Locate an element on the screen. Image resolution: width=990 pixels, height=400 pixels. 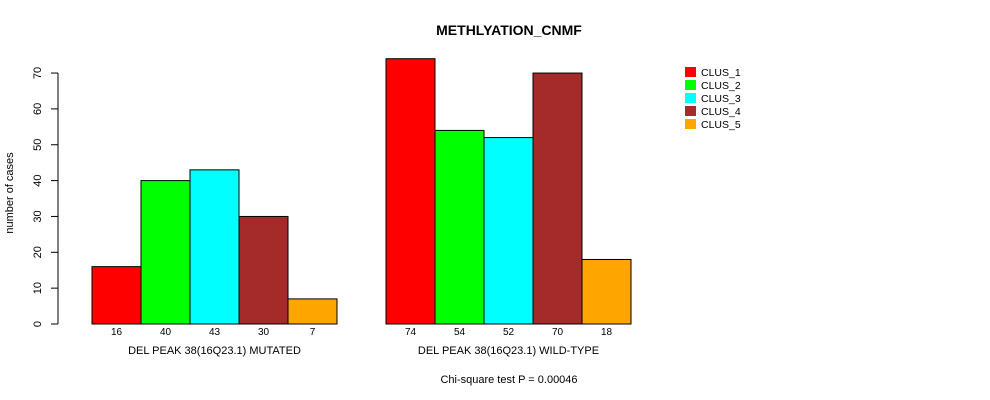
legend-entry: CLUS_5 is located at coordinates (721, 125).